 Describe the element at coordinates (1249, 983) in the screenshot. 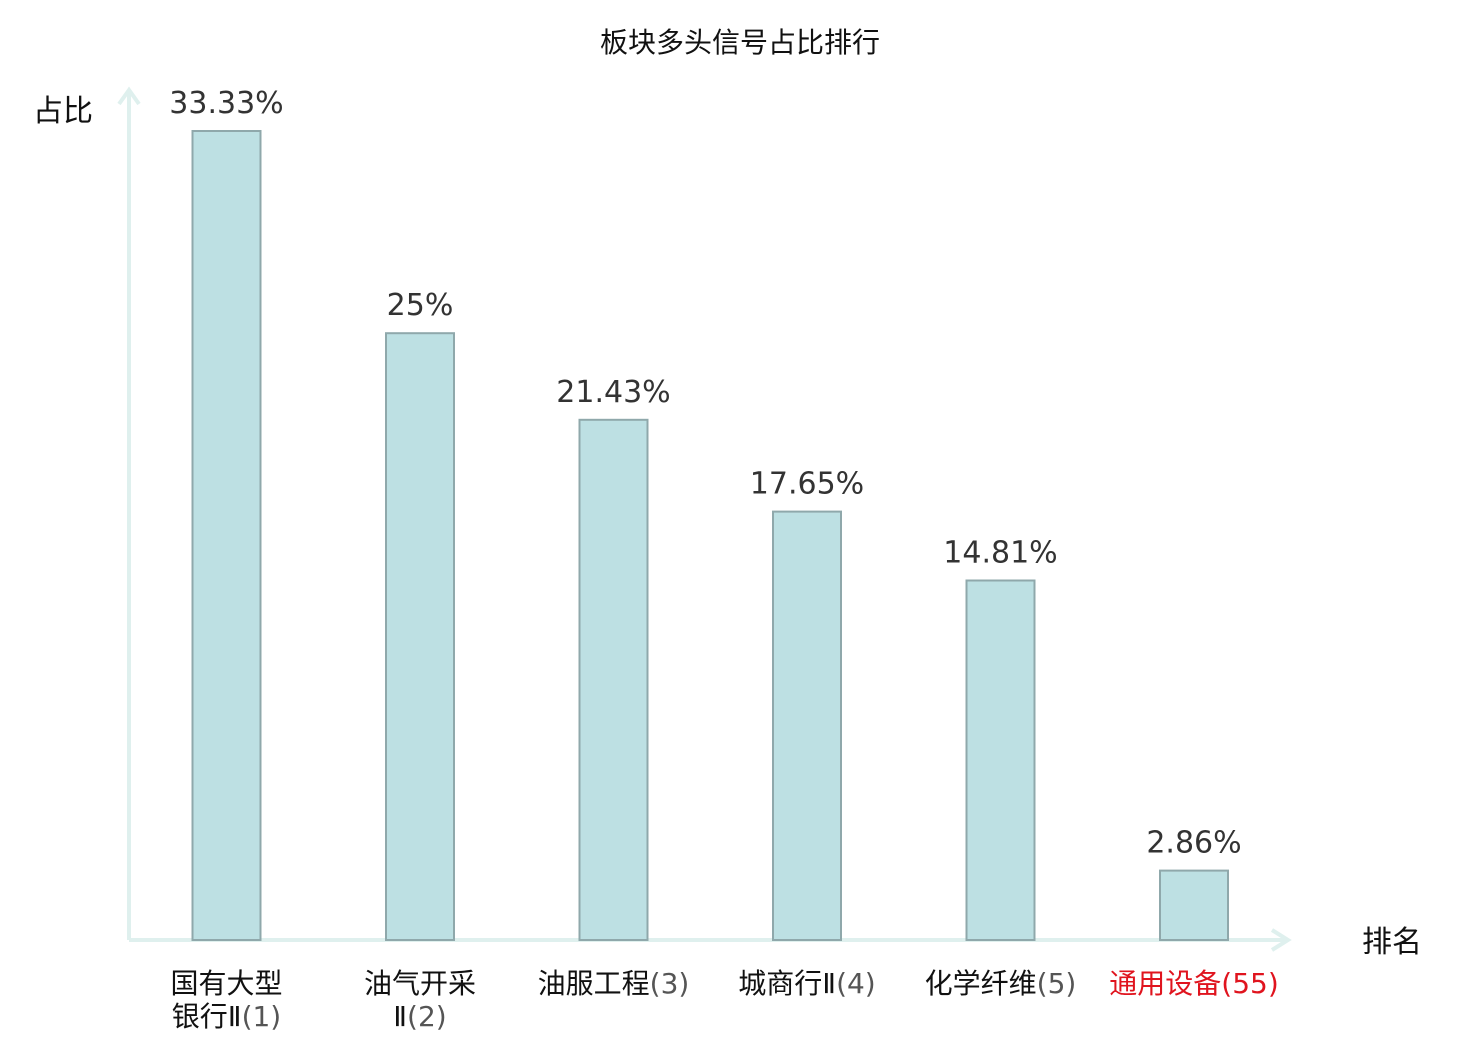

I see `category-rank-6: (55)` at that location.